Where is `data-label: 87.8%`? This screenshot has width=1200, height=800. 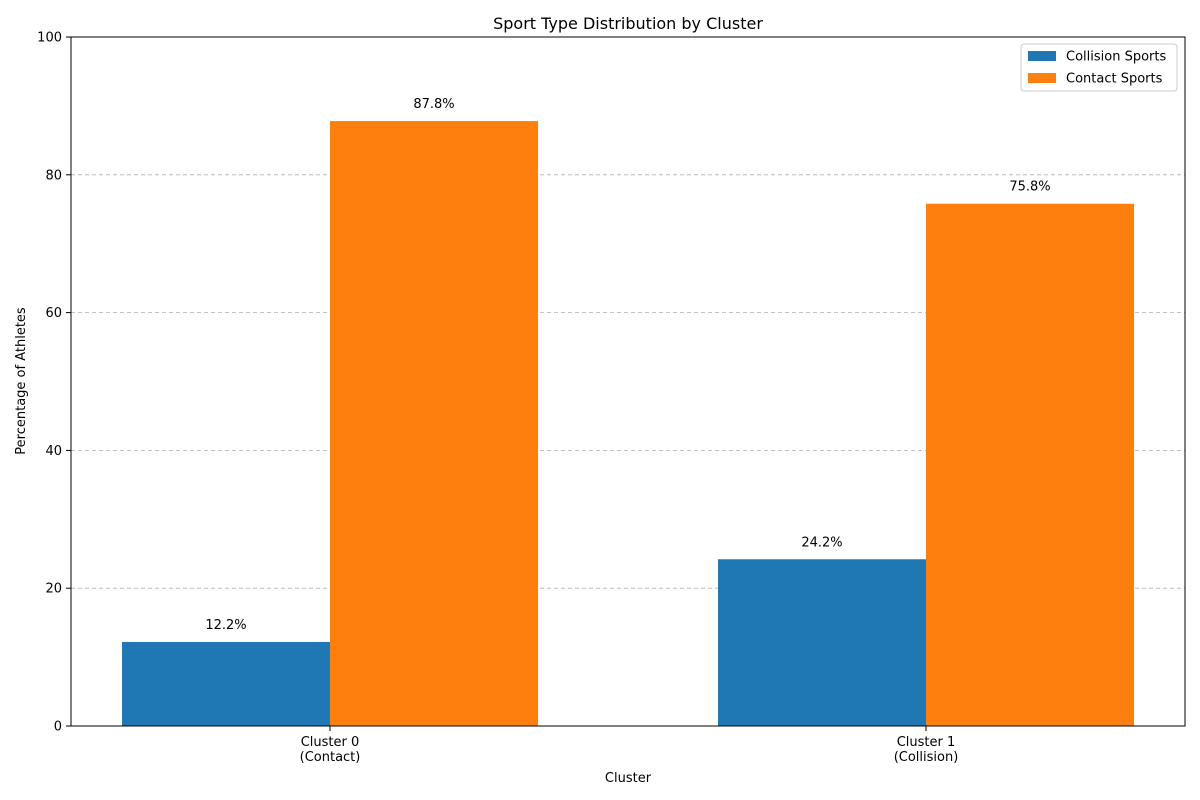
data-label: 87.8% is located at coordinates (433, 104).